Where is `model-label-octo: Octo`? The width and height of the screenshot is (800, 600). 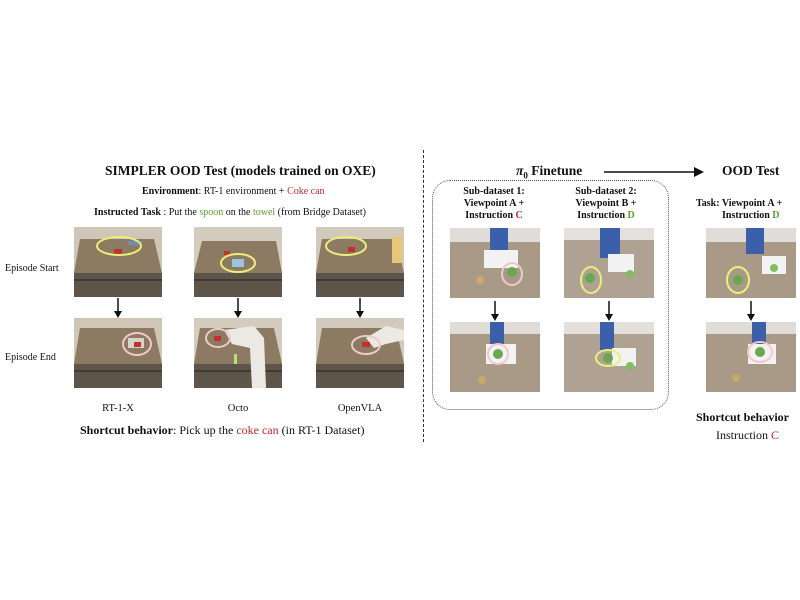 model-label-octo: Octo is located at coordinates (238, 408).